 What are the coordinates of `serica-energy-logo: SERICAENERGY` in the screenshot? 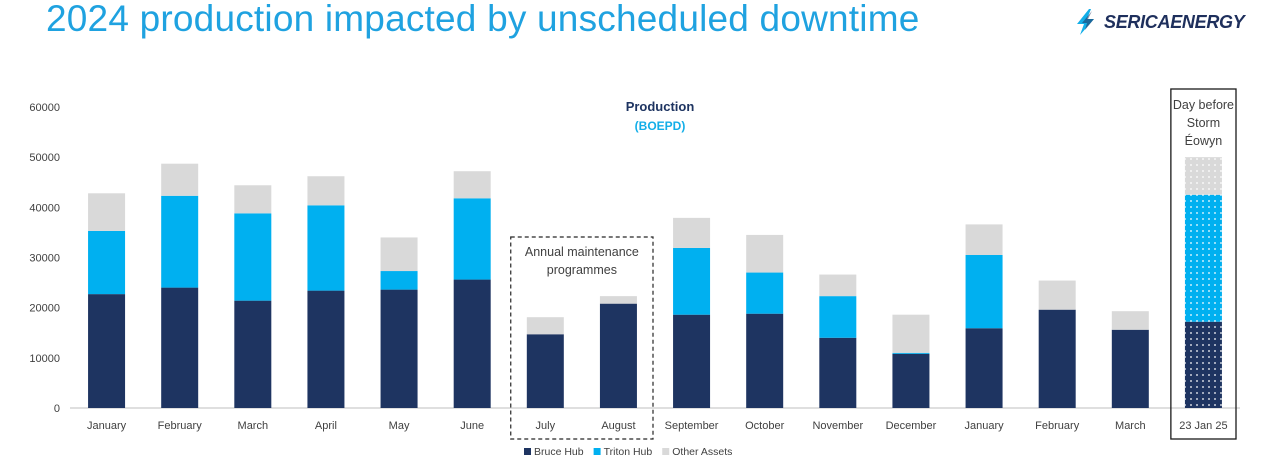 It's located at (1158, 22).